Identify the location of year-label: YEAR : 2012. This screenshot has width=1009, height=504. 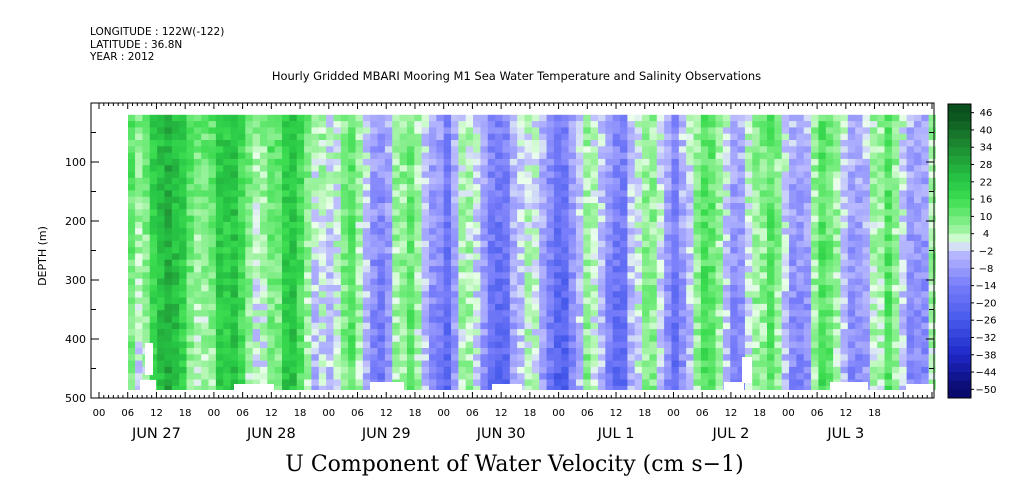
(122, 57).